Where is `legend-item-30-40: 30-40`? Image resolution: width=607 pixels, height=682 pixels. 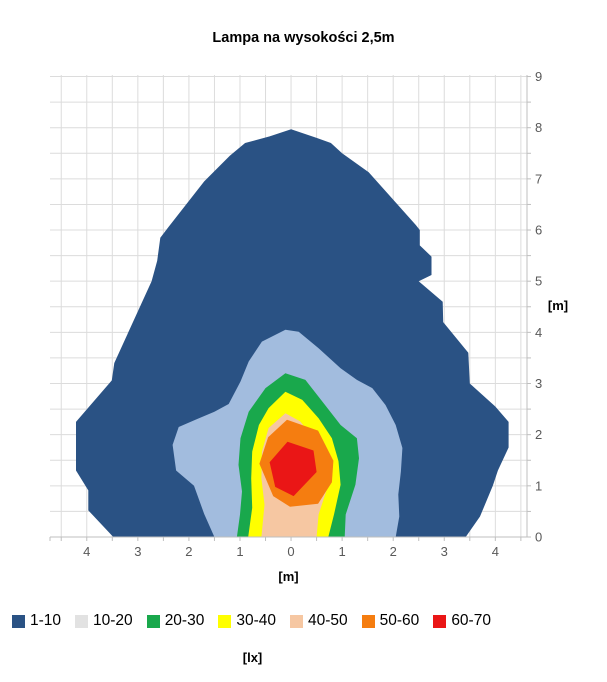 legend-item-30-40: 30-40 is located at coordinates (247, 621).